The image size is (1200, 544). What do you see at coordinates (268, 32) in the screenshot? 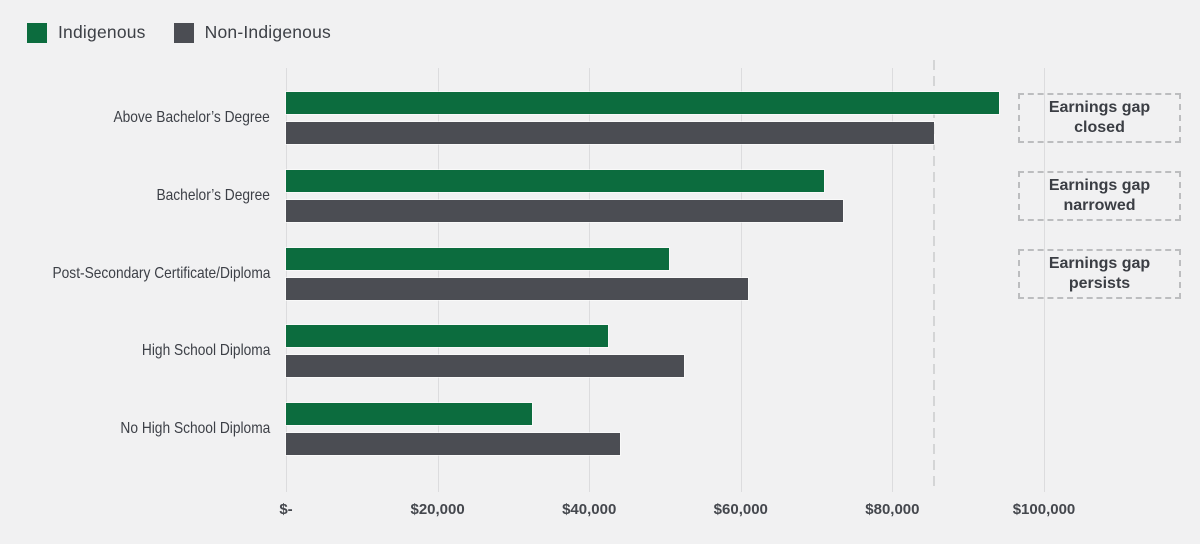
I see `legend-label: Non-Indigenous` at bounding box center [268, 32].